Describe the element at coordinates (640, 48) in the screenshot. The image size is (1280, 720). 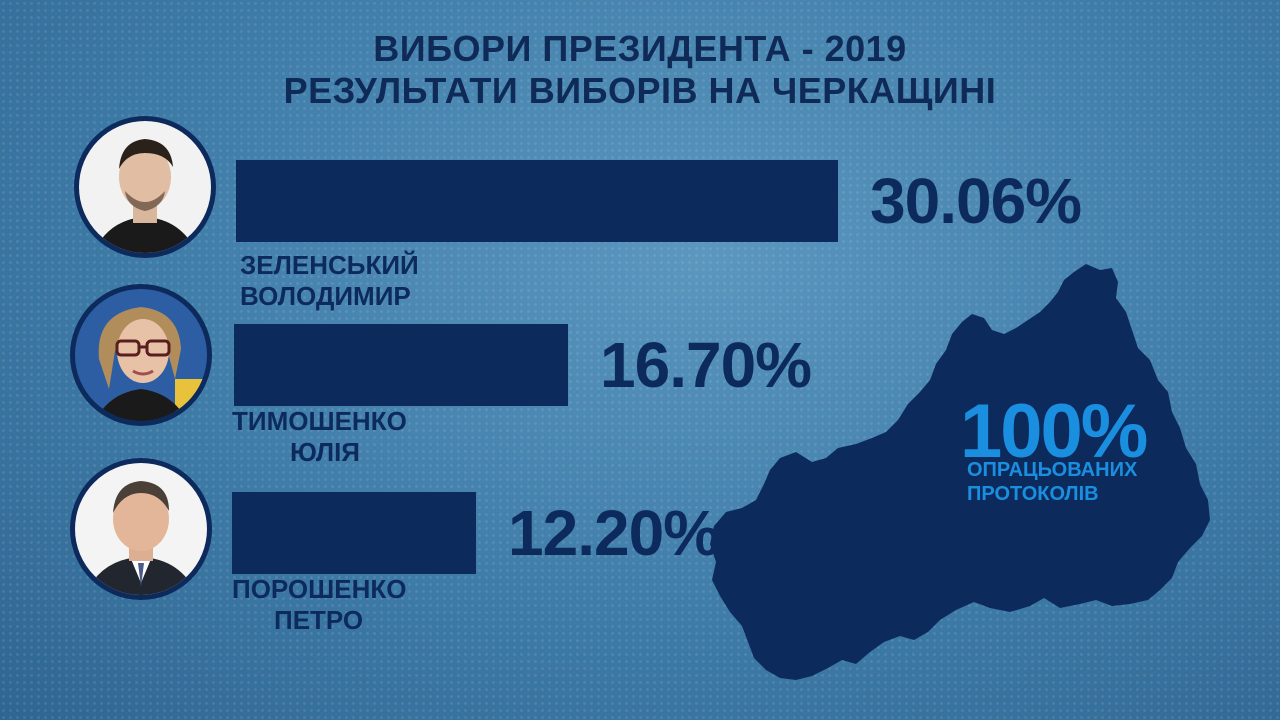
I see `chart-title: ВИБОРИ ПРЕЗИДЕНТА - 2019` at that location.